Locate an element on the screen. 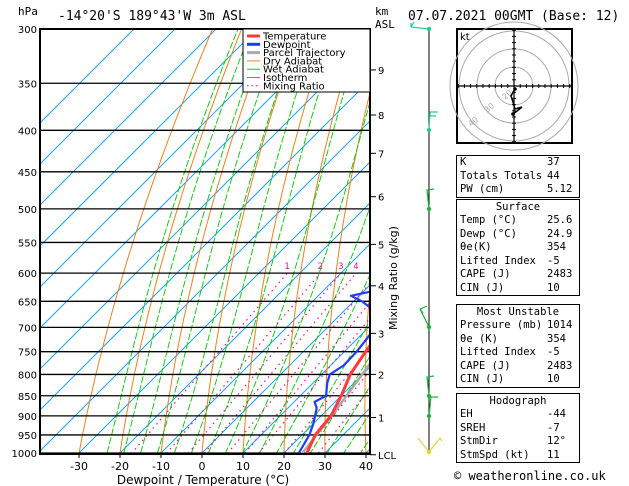 Image resolution: width=629 pixels, height=486 pixels. index-value: 24.9 is located at coordinates (560, 233).